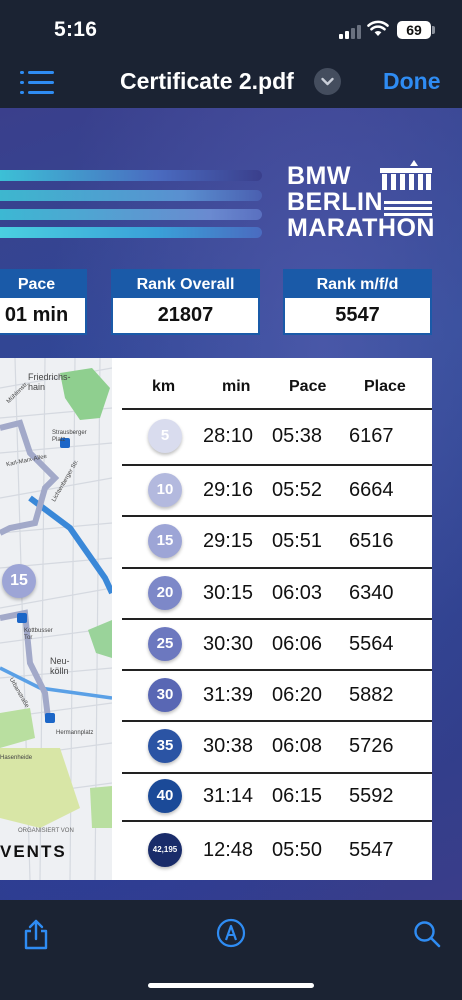  I want to click on split-row: 25 30:30 06:06 5564, so click(277, 643).